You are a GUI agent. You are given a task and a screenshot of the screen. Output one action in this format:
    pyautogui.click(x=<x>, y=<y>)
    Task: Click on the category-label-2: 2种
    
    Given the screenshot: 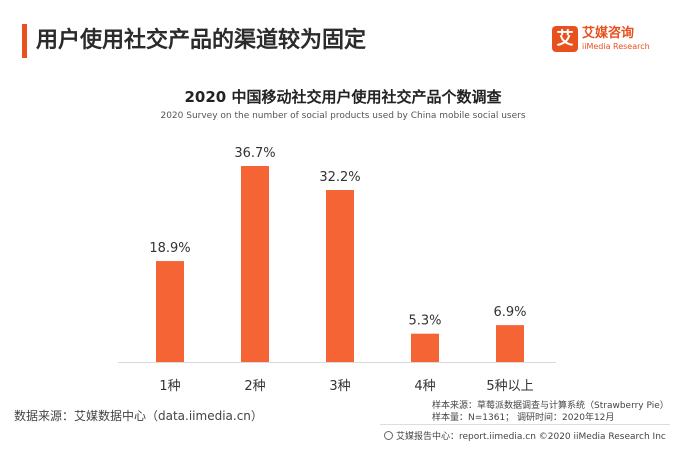 What is the action you would take?
    pyautogui.click(x=254, y=386)
    